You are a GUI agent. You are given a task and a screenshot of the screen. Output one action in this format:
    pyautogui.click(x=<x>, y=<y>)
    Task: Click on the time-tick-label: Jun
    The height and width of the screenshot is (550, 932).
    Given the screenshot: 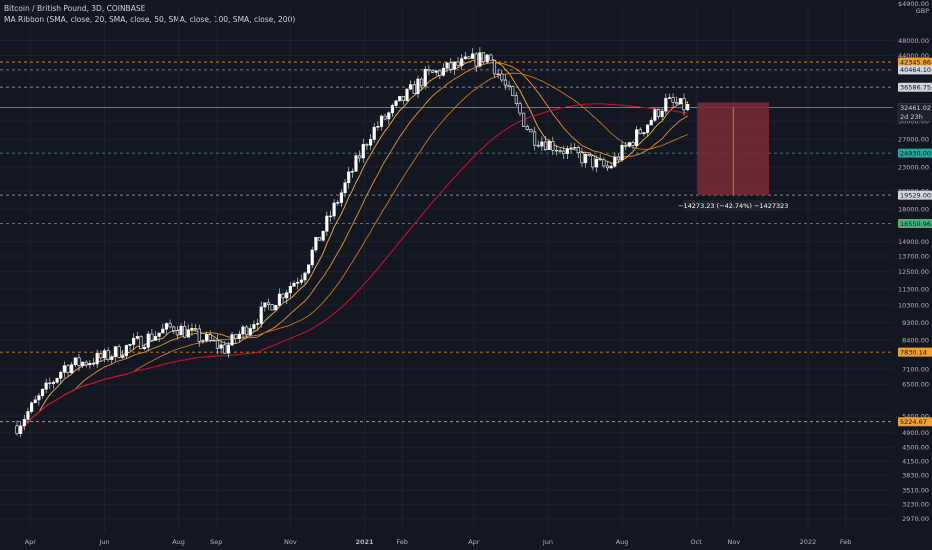 What is the action you would take?
    pyautogui.click(x=547, y=542)
    